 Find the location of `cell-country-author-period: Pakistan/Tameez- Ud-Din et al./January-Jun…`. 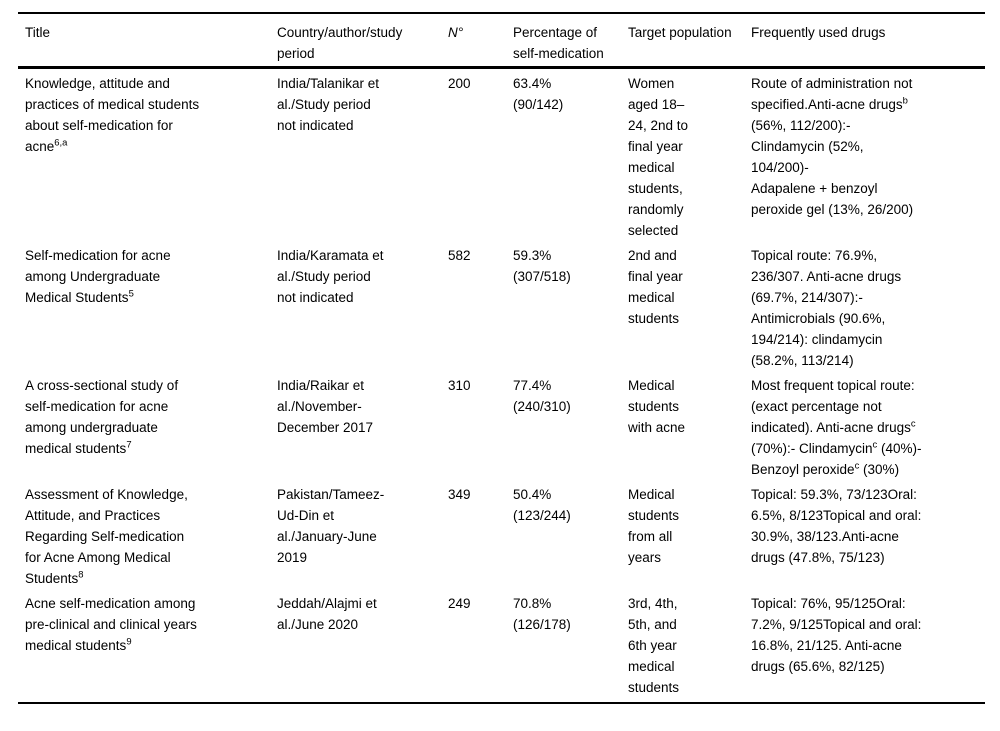

cell-country-author-period: Pakistan/Tameez- Ud-Din et al./January-Jun… is located at coordinates (331, 526).